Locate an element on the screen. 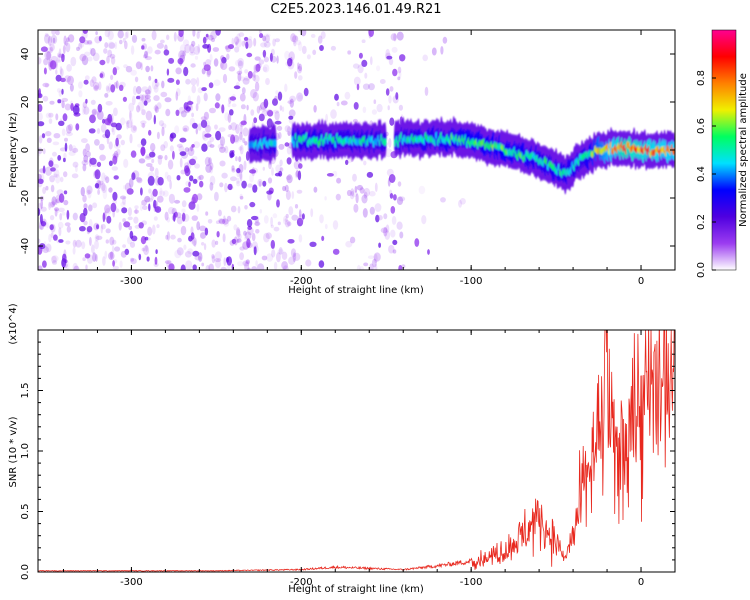  signal-blob is located at coordinates (275, 143).